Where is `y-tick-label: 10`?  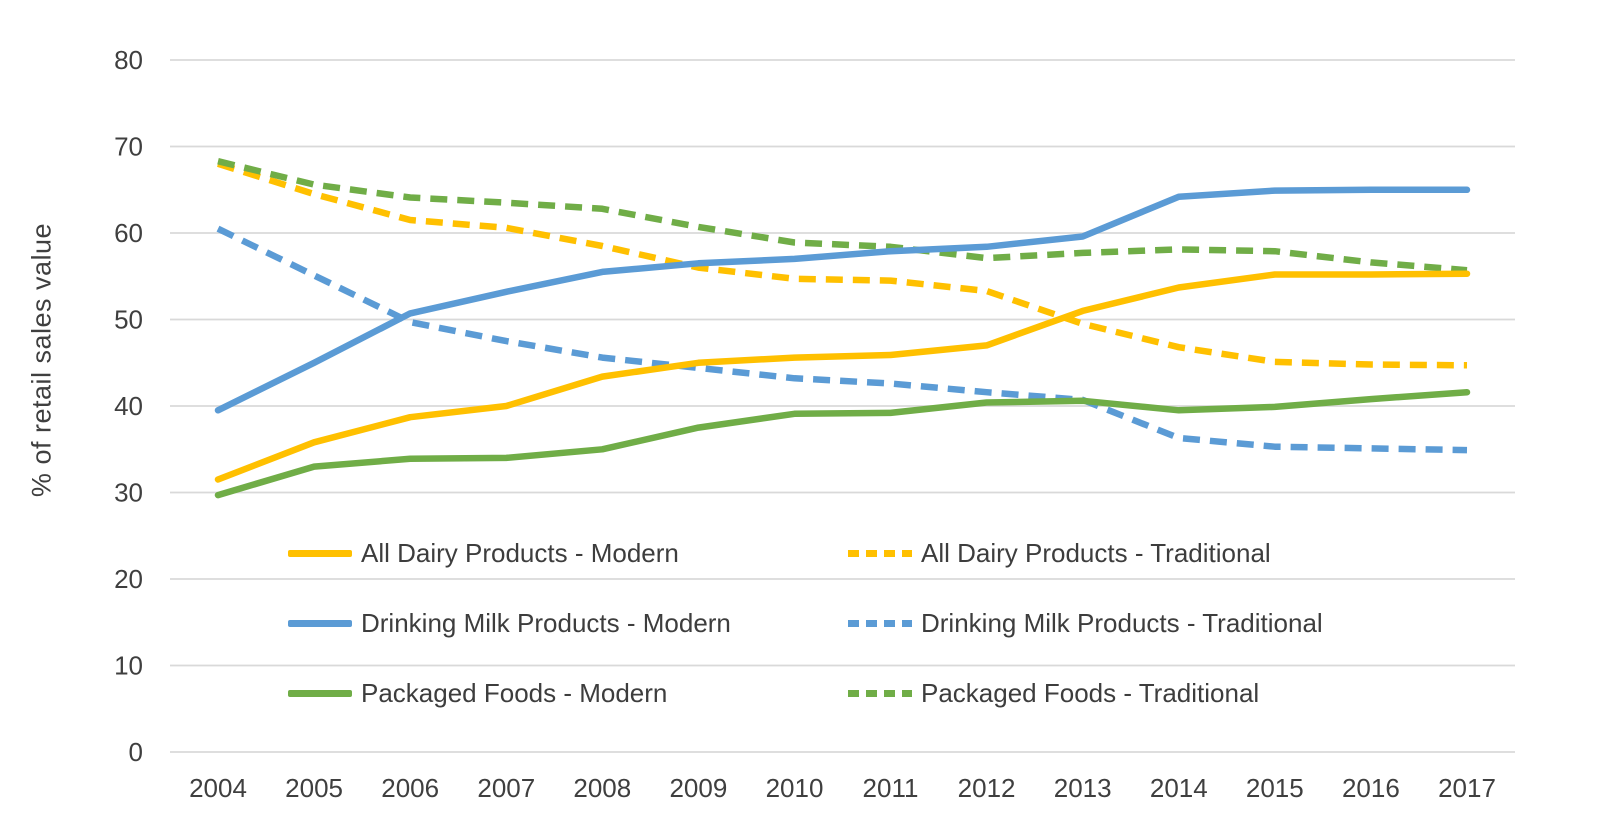 y-tick-label: 10 is located at coordinates (128, 666).